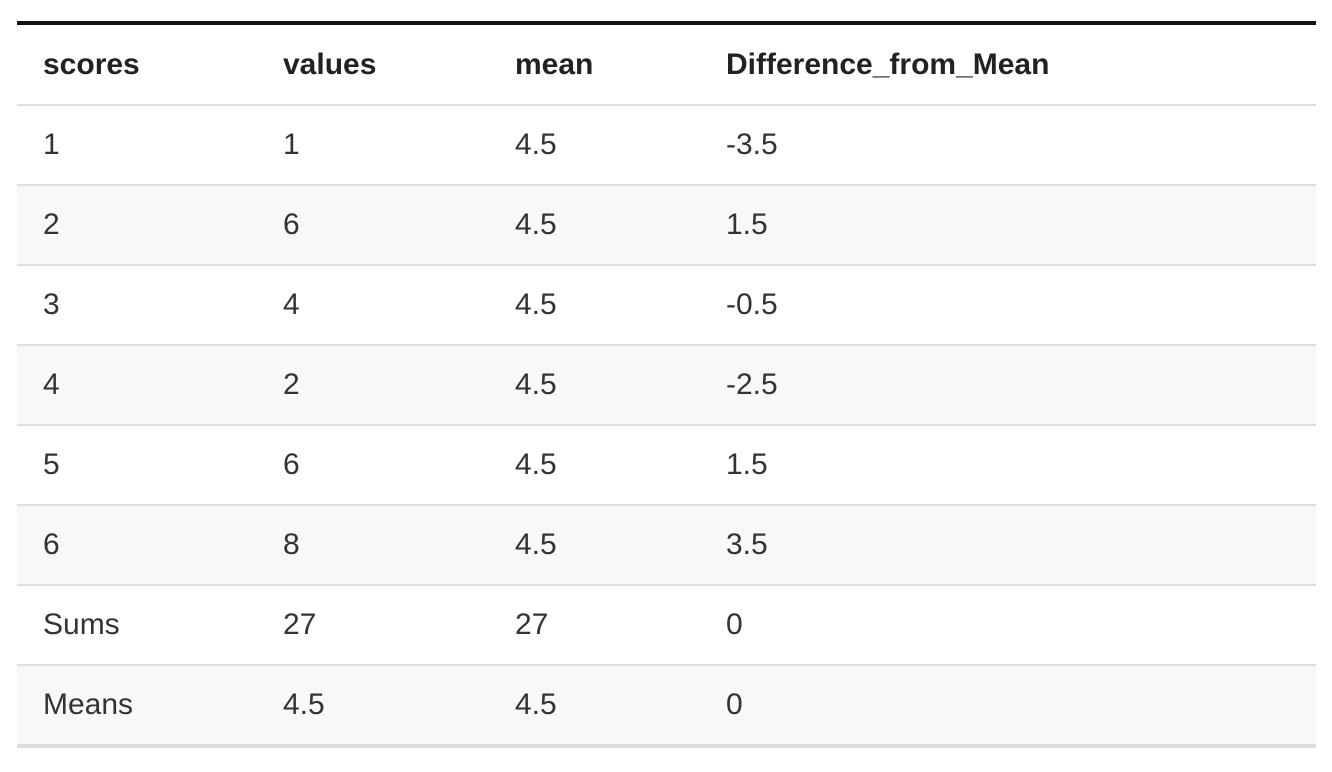 This screenshot has width=1332, height=772. Describe the element at coordinates (137, 544) in the screenshot. I see `cell-scores: 6` at that location.